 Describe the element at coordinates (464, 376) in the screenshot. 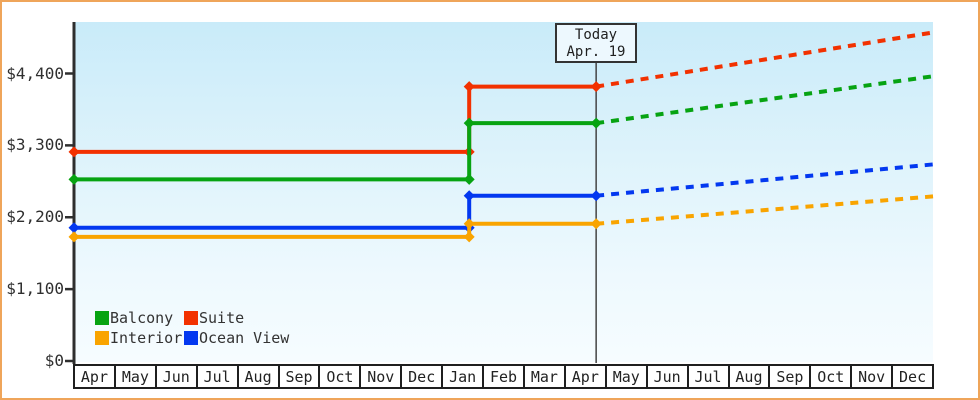

I see `month-cell: Jan` at that location.